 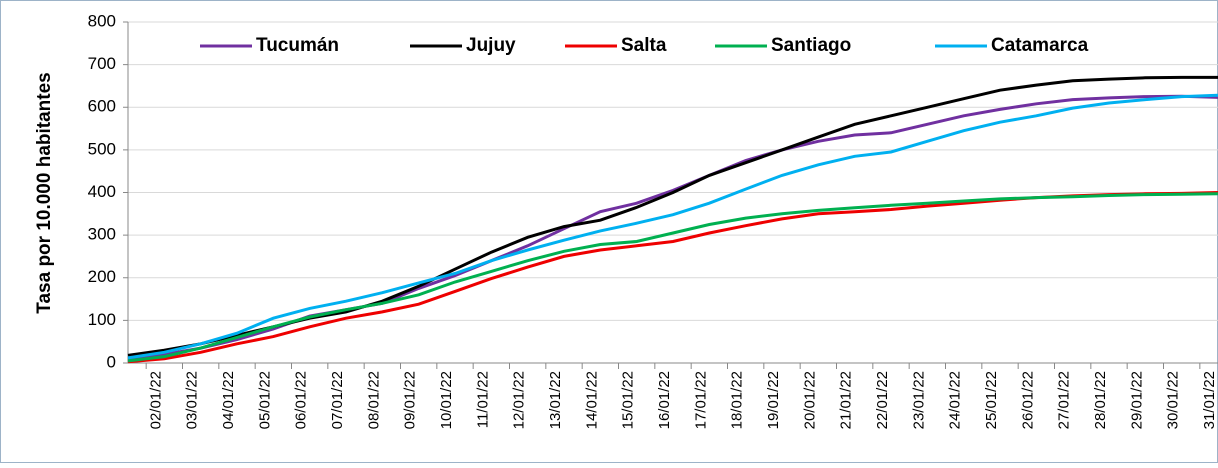 I want to click on y-tick-label: 100, so click(x=102, y=319).